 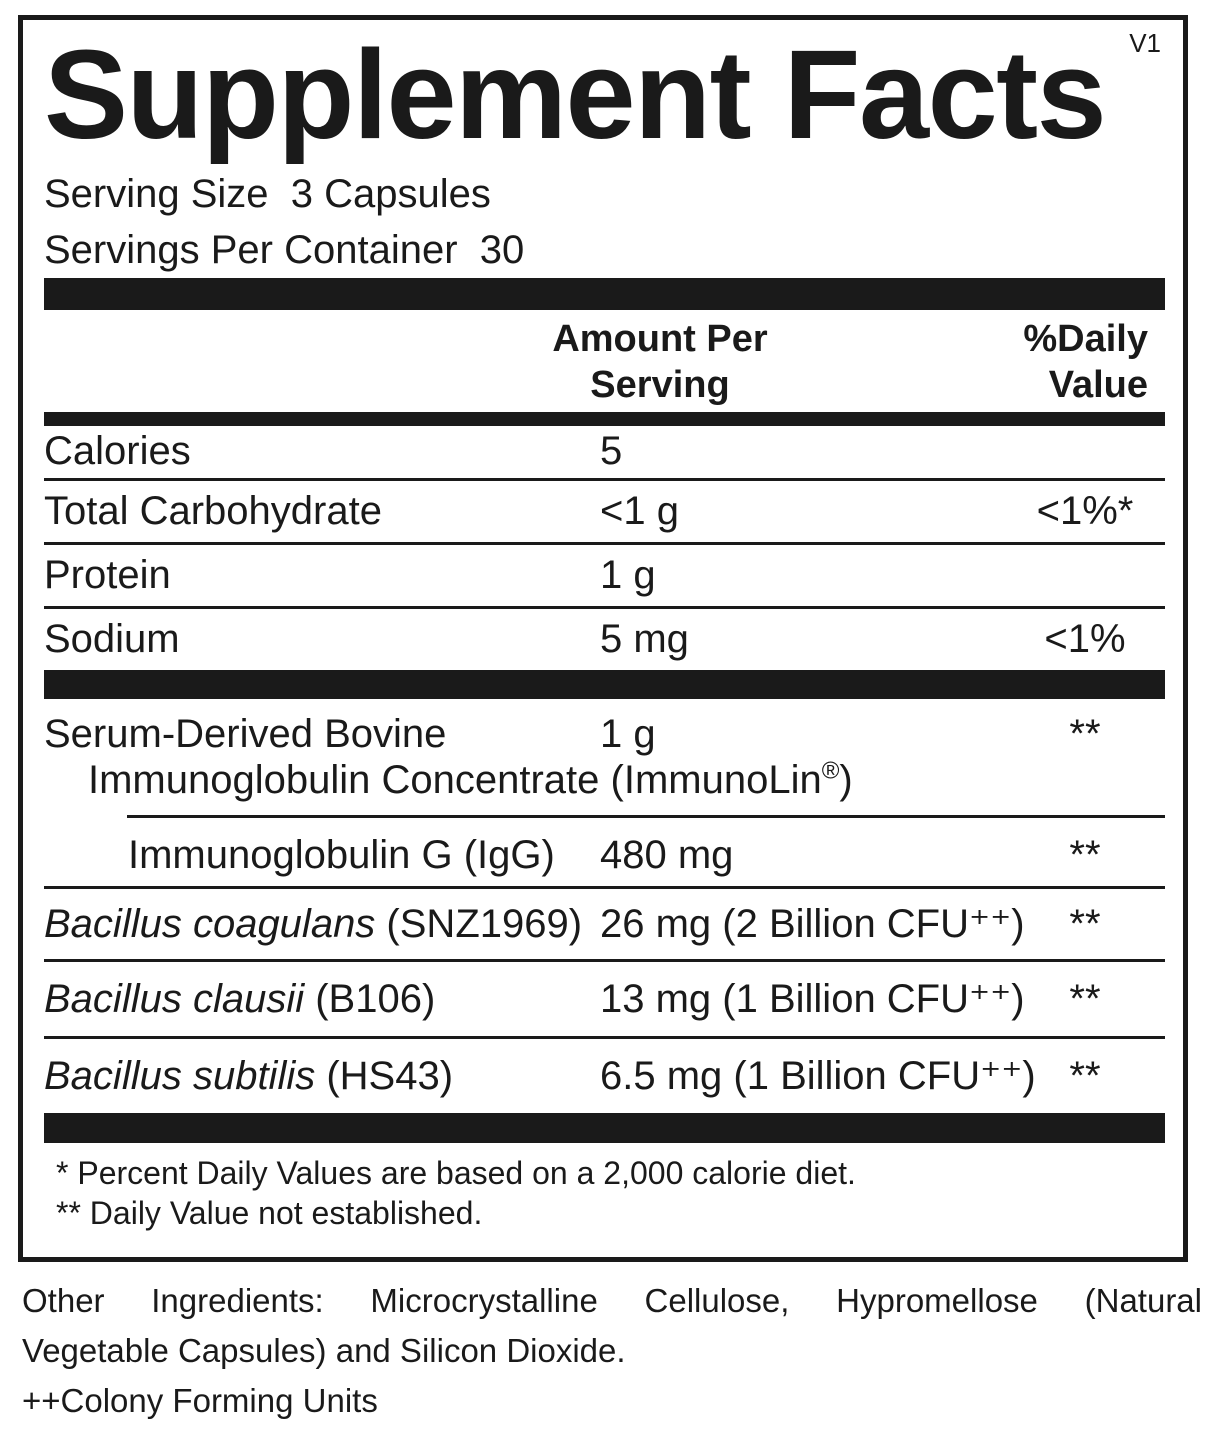 I want to click on ingredient-amount: 26 mg (2 Billion CFU⁺⁺), so click(x=812, y=924).